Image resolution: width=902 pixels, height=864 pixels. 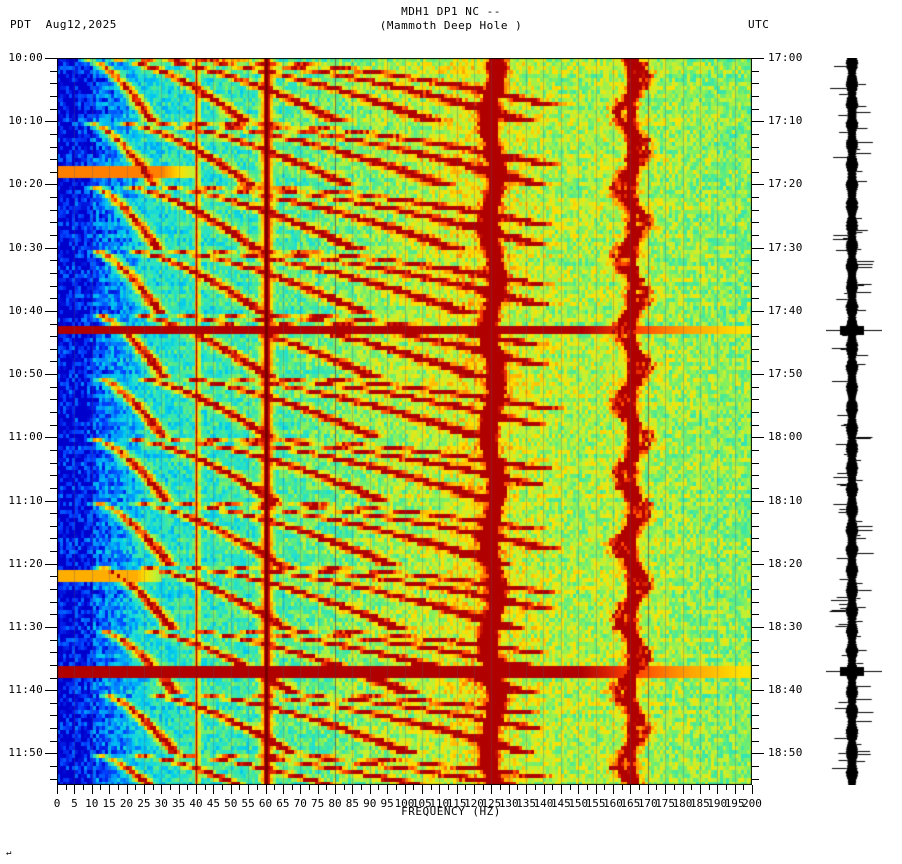 What do you see at coordinates (451, 11) in the screenshot?
I see `station-code-line: MDH1 DP1 NC --` at bounding box center [451, 11].